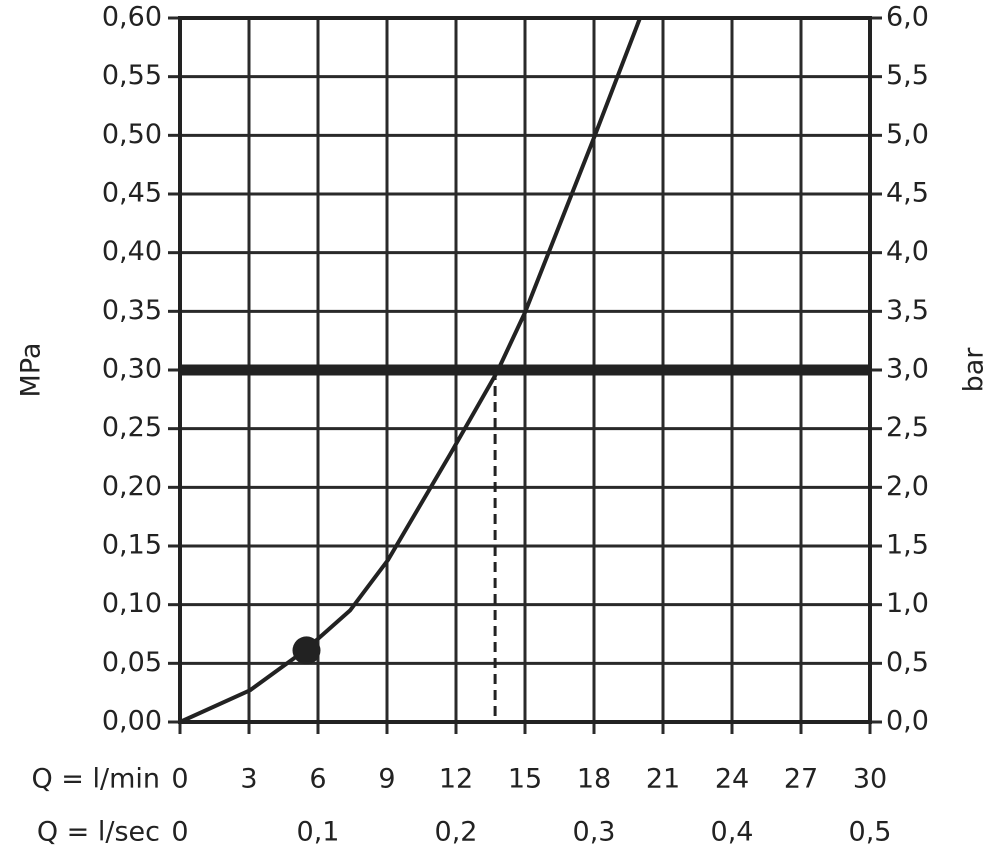  I want to click on y2-axis-label: bar, so click(974, 370).